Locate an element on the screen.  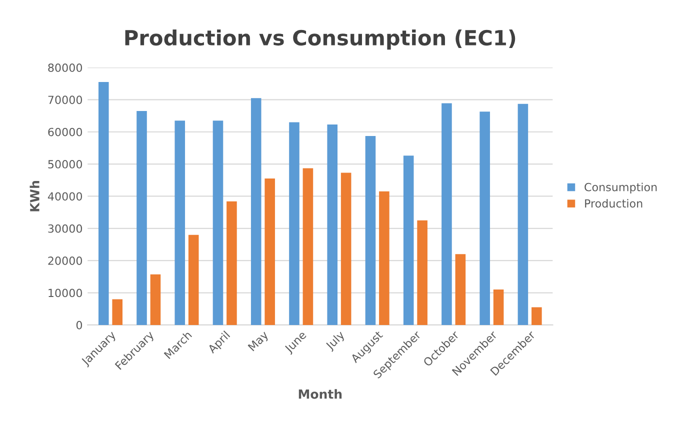
legend-label: Production is located at coordinates (613, 203).